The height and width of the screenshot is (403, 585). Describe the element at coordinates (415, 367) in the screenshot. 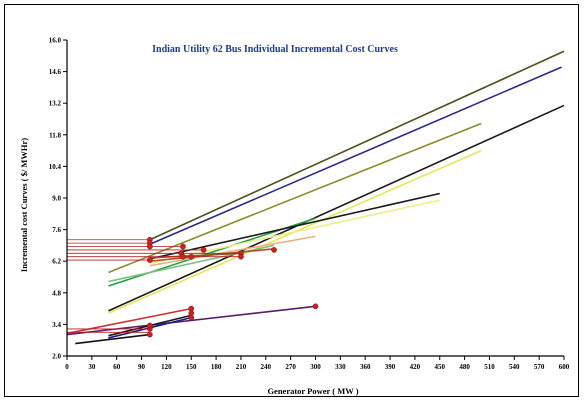

I see `x-tick-label: 420` at that location.